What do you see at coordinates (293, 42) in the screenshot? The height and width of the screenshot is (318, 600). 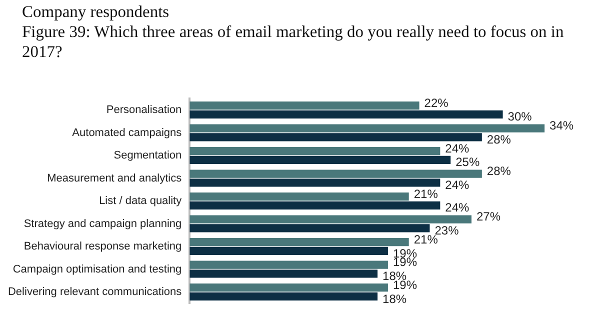 I see `chart-title: Figure 39: Which three areas of email marketing do you really need to focus on in 2017?` at bounding box center [293, 42].